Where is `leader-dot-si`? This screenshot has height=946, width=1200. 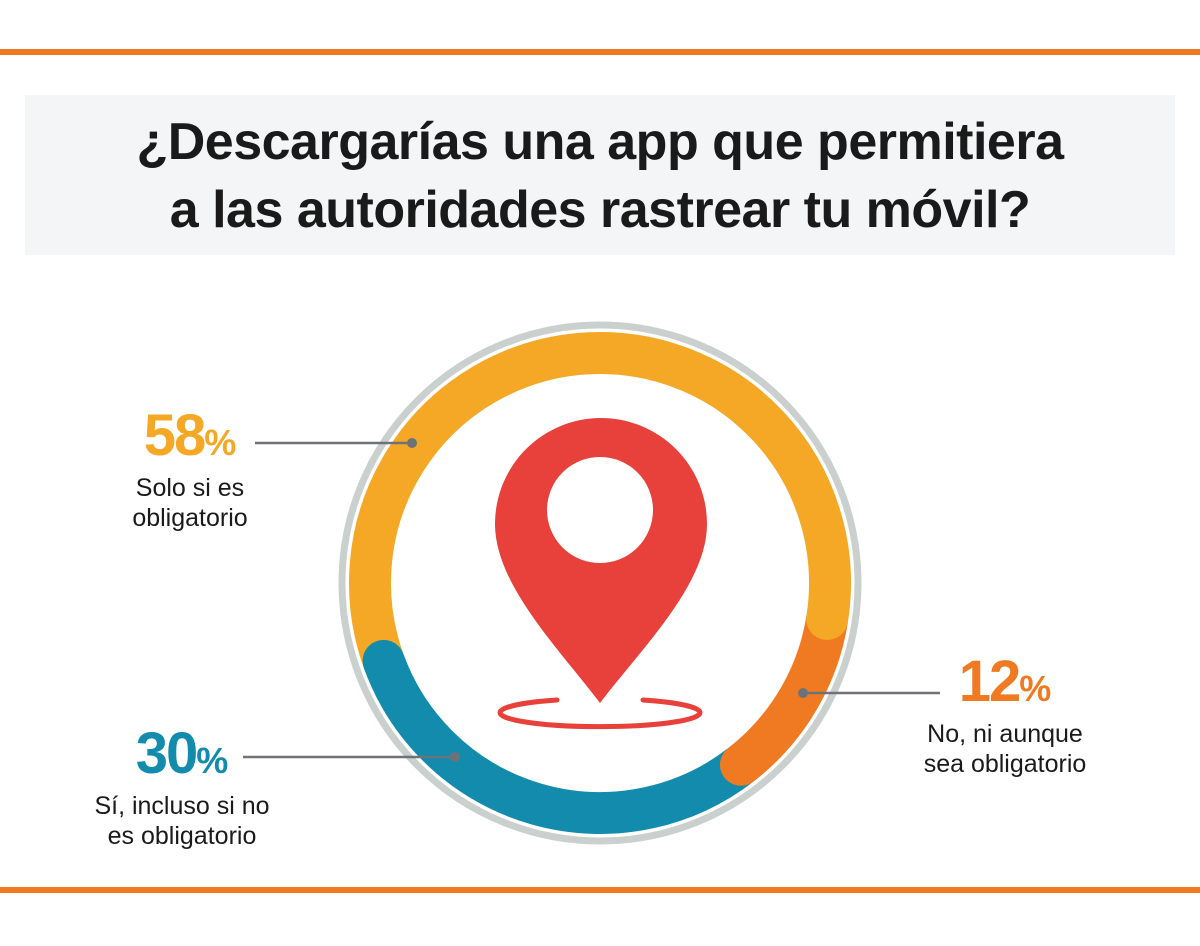
leader-dot-si is located at coordinates (455, 757).